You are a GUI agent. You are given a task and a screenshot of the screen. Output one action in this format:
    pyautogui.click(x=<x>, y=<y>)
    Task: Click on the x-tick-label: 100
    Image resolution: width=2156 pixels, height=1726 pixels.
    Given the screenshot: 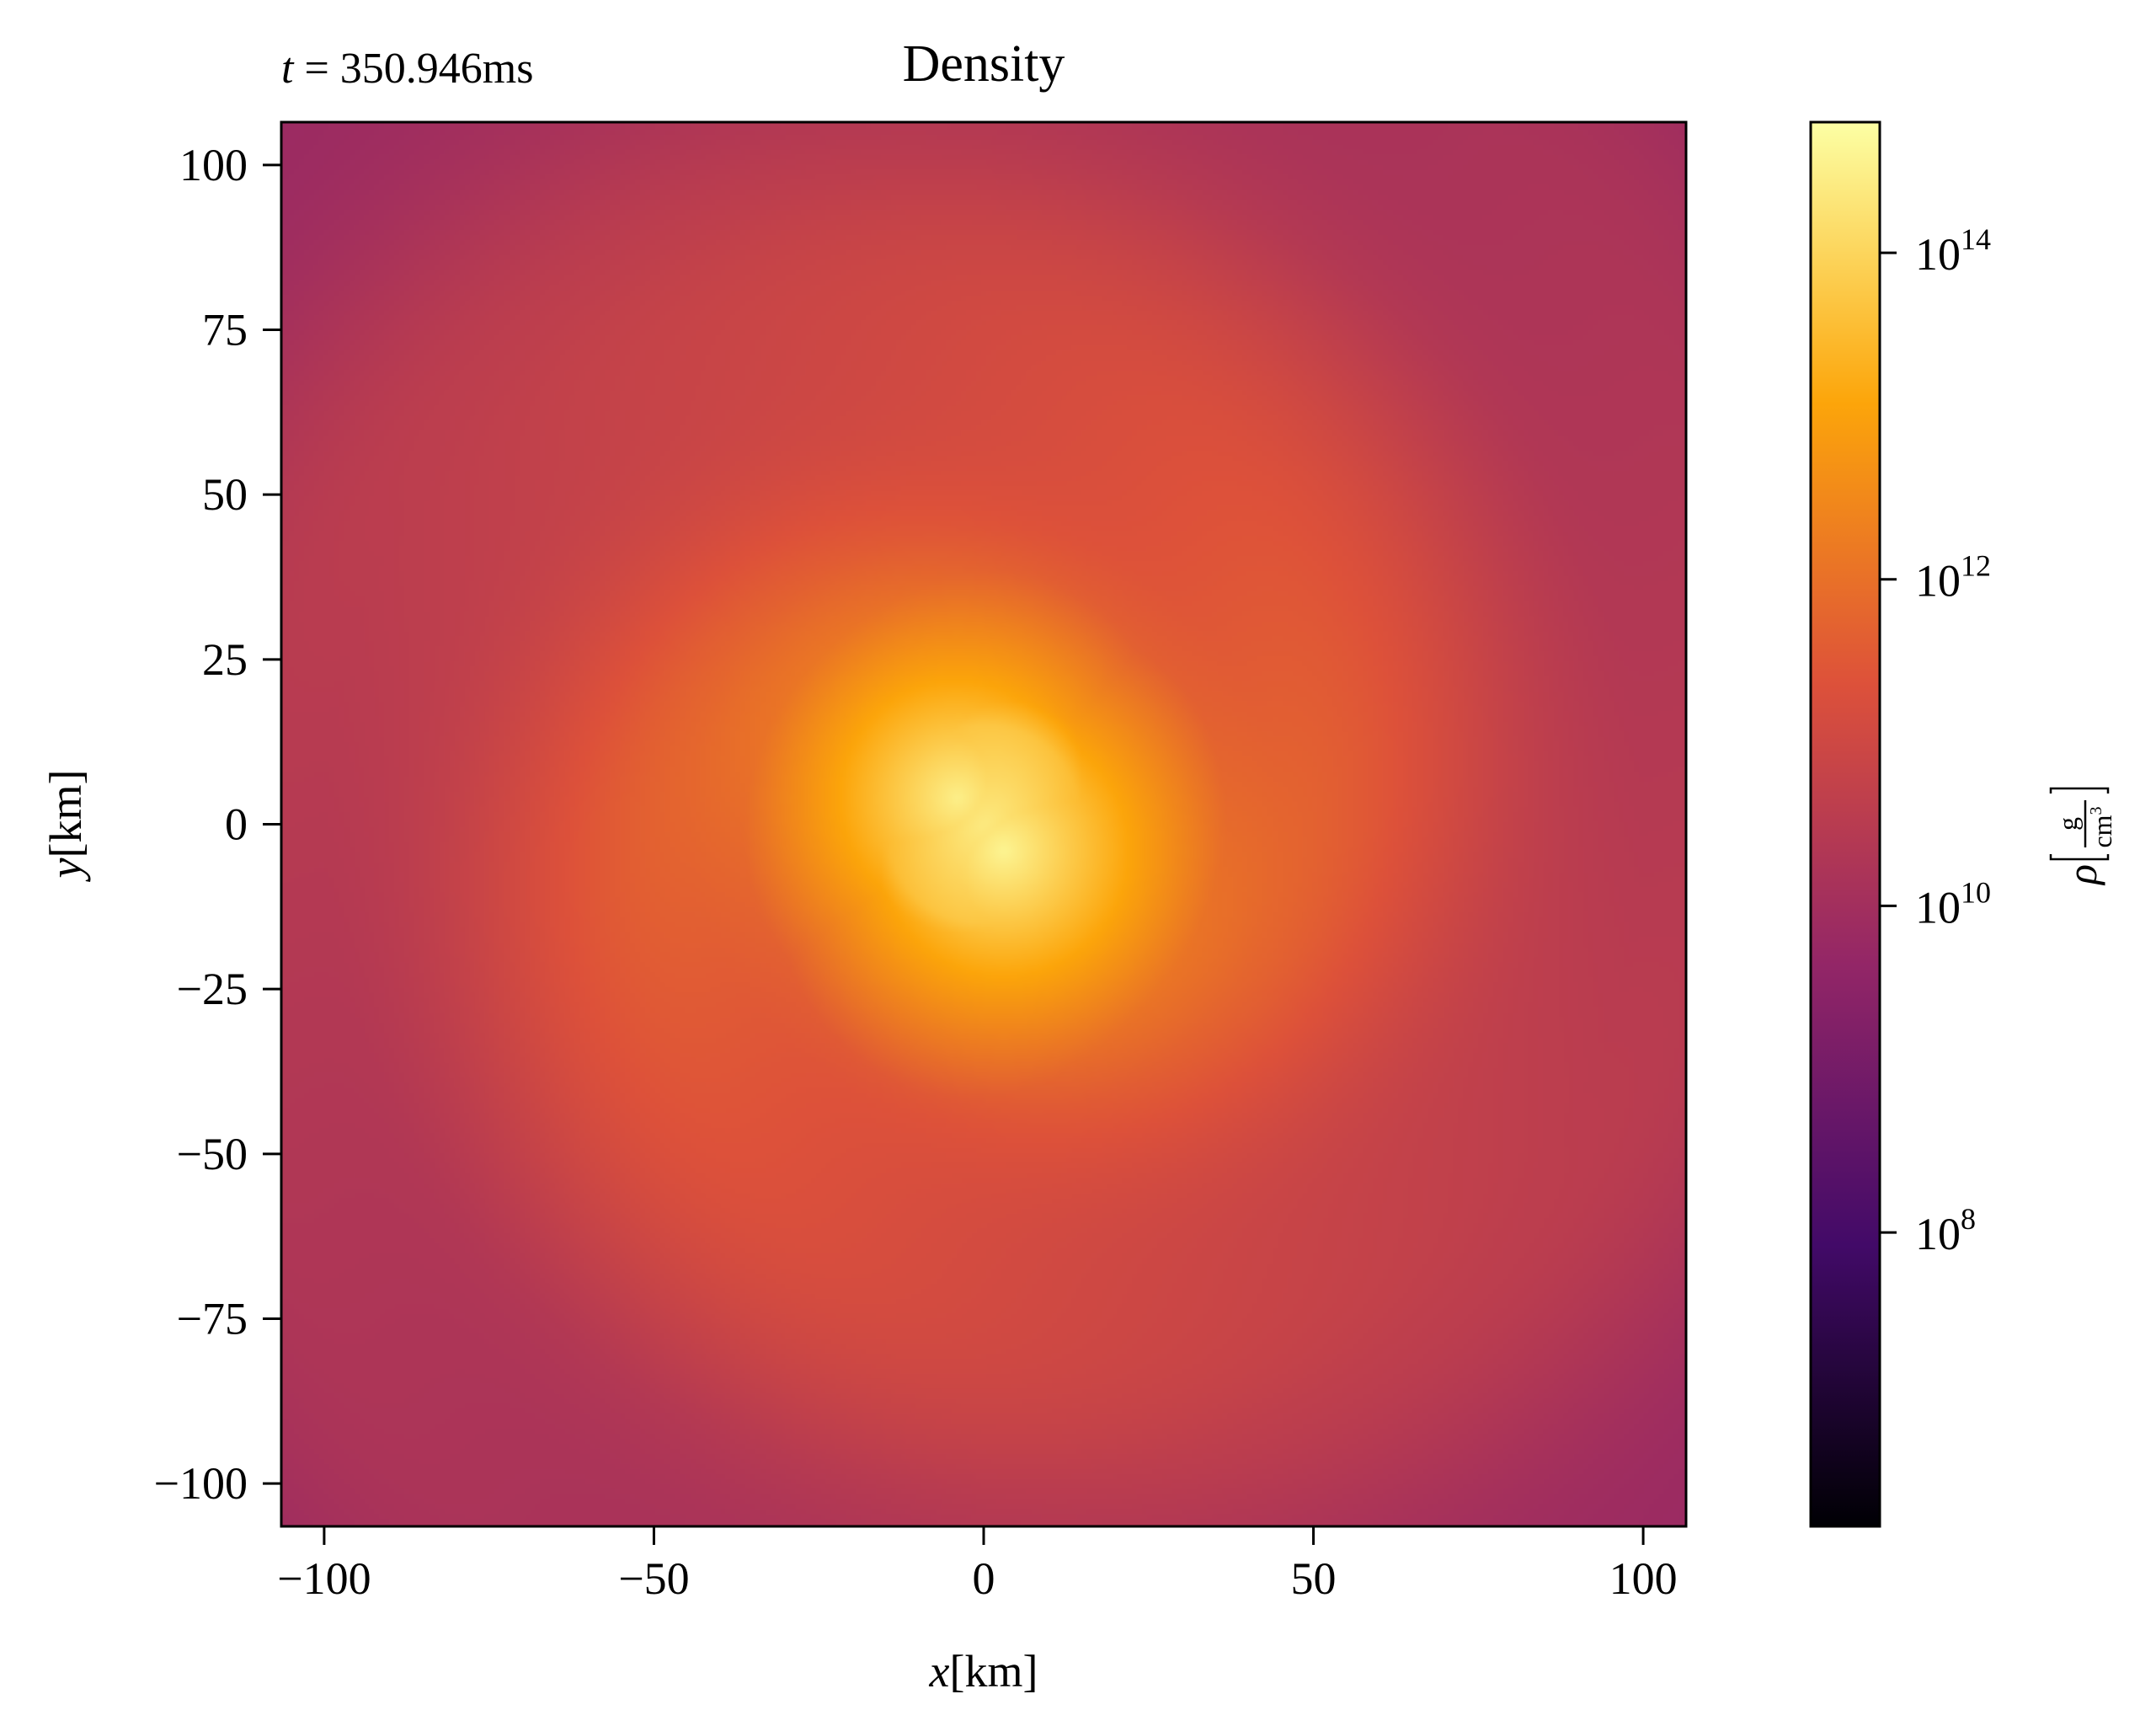 What is the action you would take?
    pyautogui.click(x=1643, y=1578)
    